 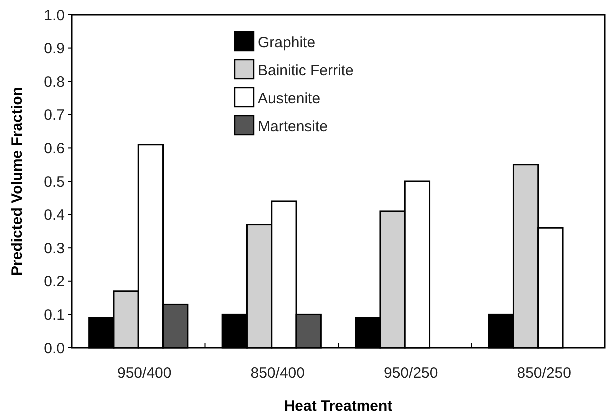 I want to click on y-tick-label: 0.0, so click(x=54, y=349).